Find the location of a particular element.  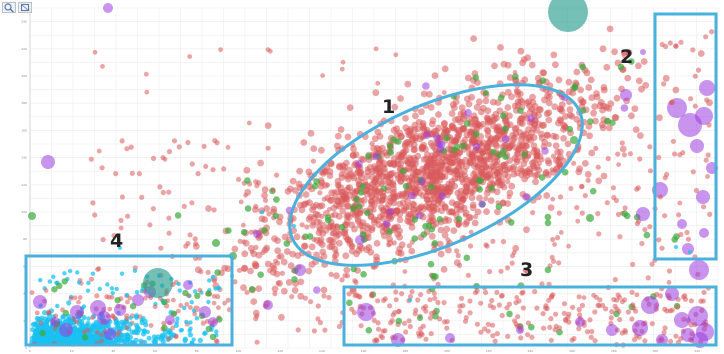

x-tick-label: 80 is located at coordinates (197, 351).